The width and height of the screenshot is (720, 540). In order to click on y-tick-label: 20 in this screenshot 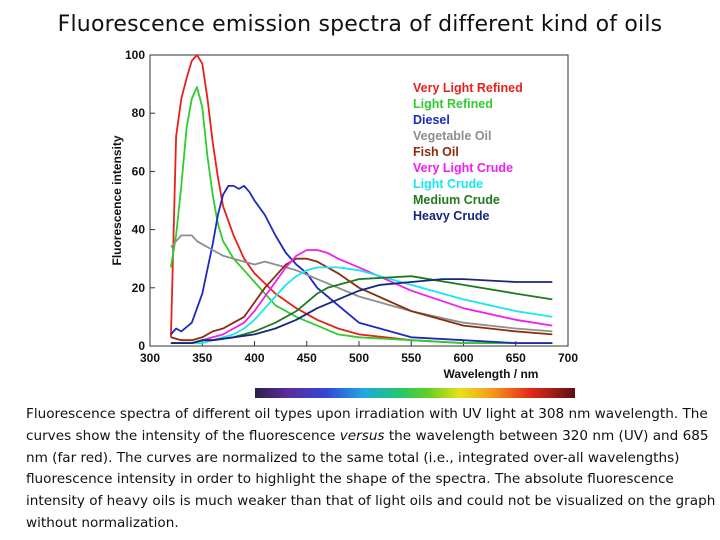, I will do `click(139, 288)`.